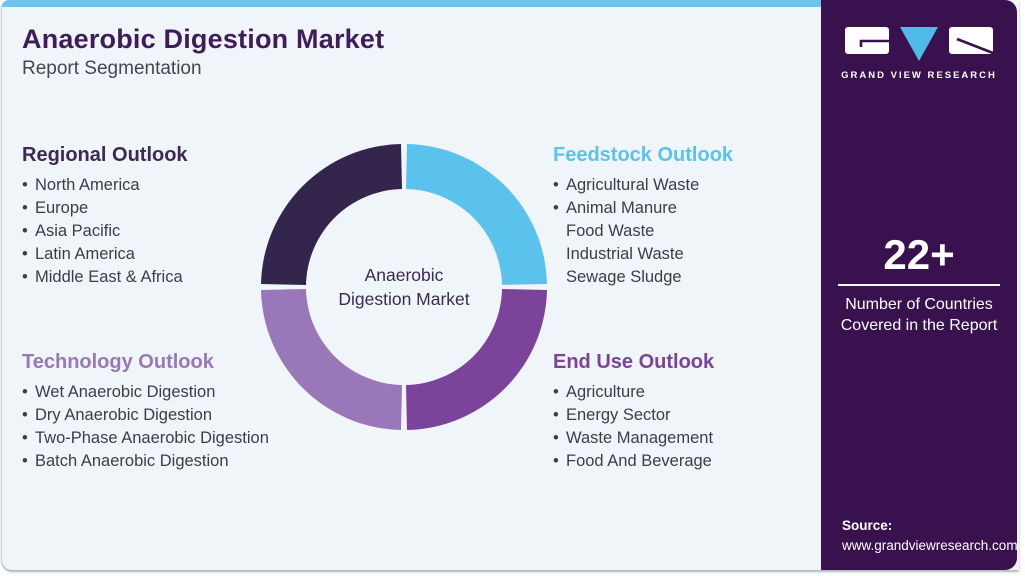 This screenshot has width=1025, height=576. Describe the element at coordinates (605, 392) in the screenshot. I see `list-item-label: Agriculture` at that location.